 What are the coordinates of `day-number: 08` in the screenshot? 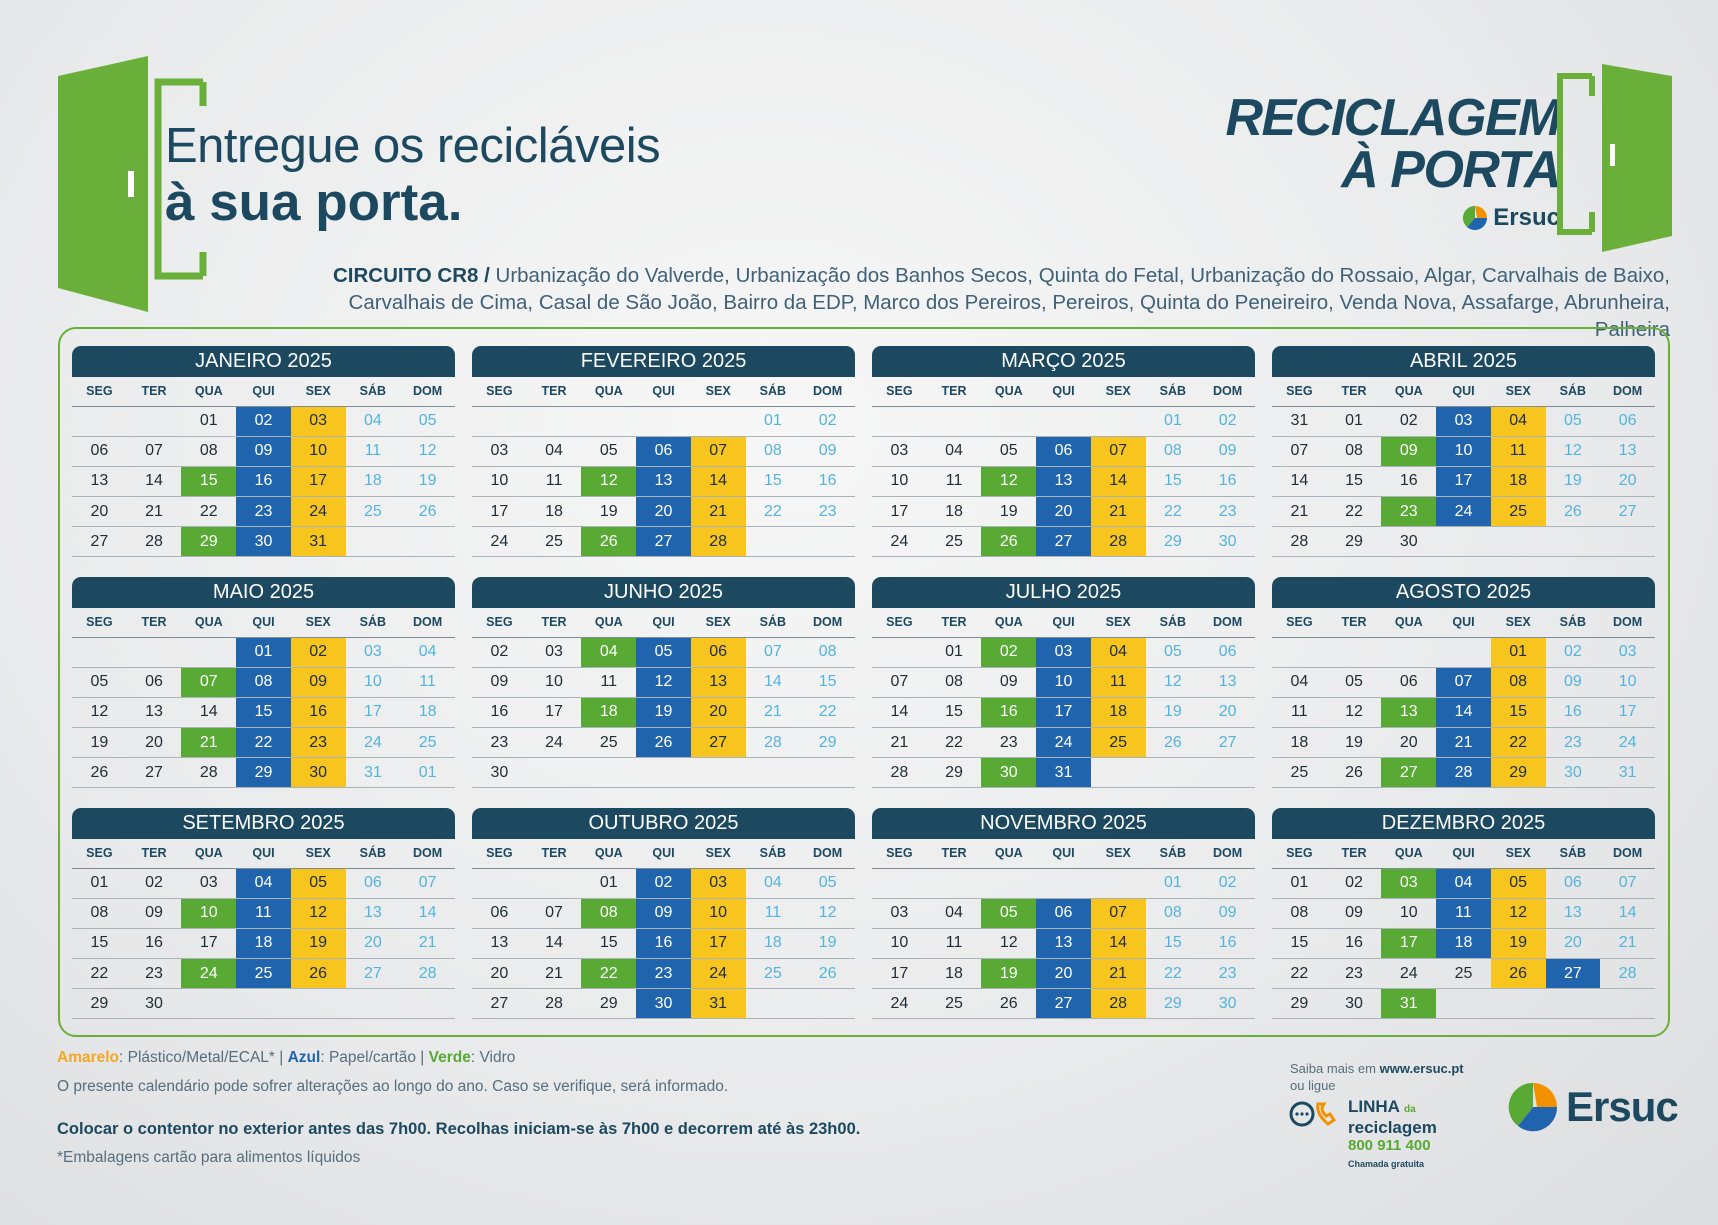 It's located at (1518, 682).